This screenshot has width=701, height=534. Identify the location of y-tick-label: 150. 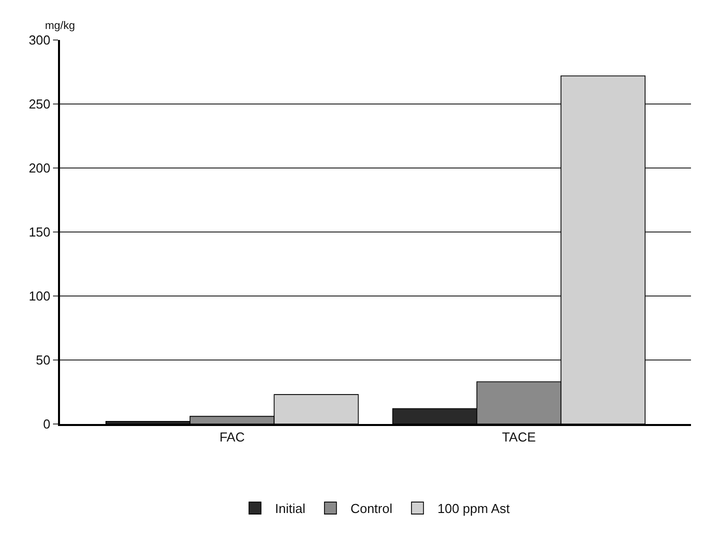
(39, 232).